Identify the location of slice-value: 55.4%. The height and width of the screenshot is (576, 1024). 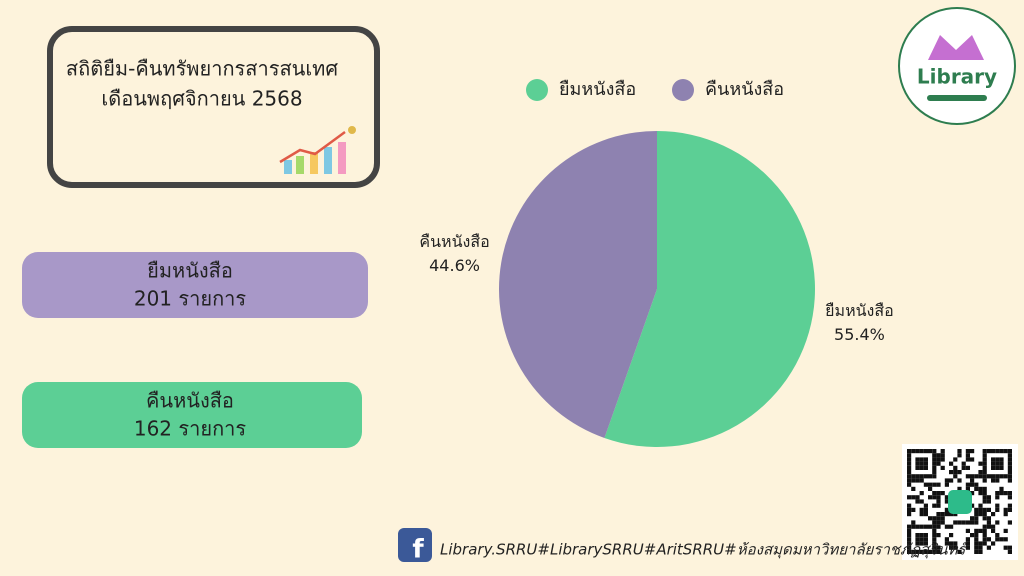
(859, 334).